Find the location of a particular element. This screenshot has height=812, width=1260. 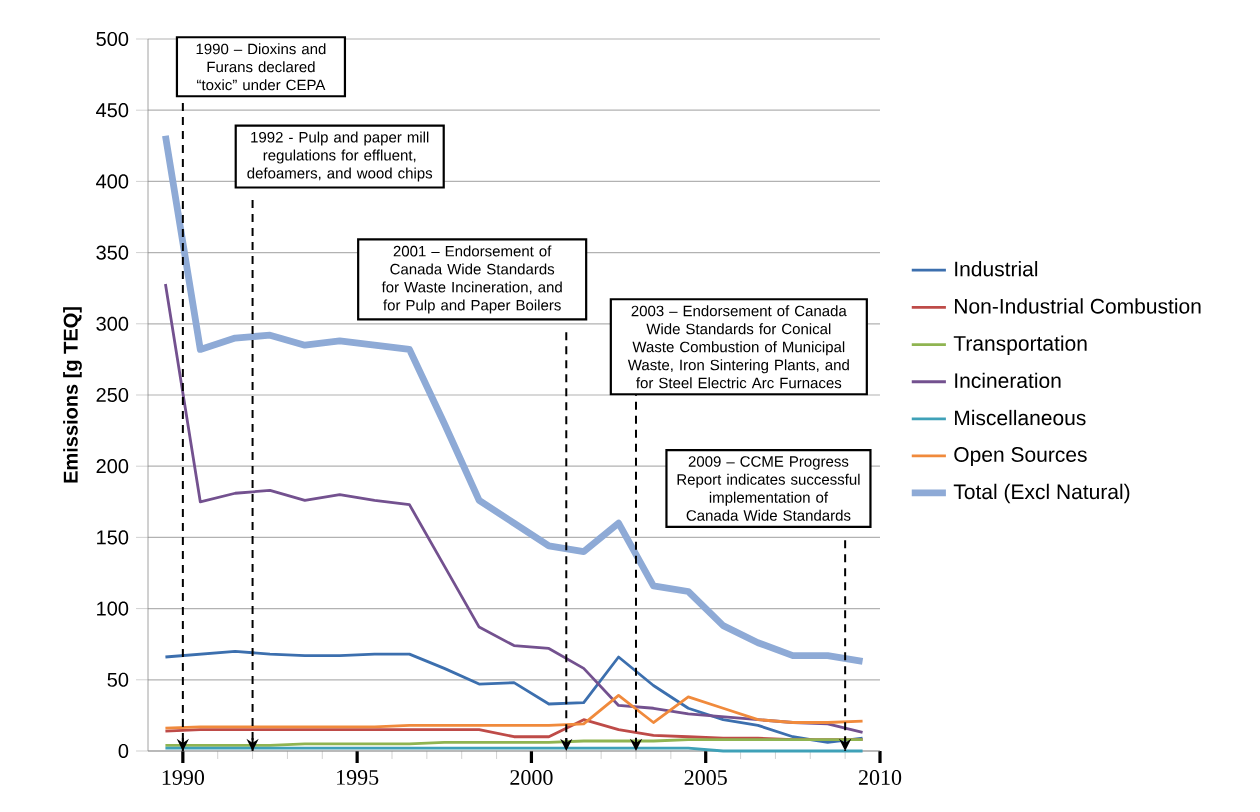

y-axis-title: Emissions [g TEQ] is located at coordinates (72, 395).